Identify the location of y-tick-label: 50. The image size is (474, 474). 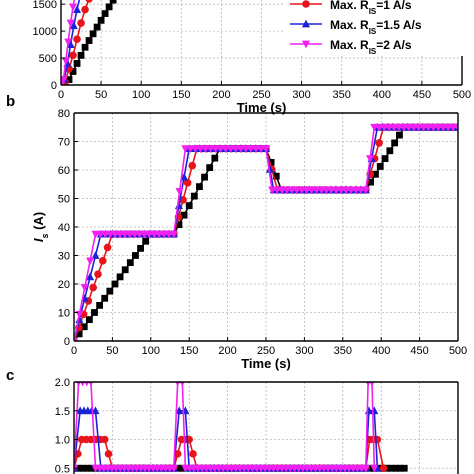
(64, 200).